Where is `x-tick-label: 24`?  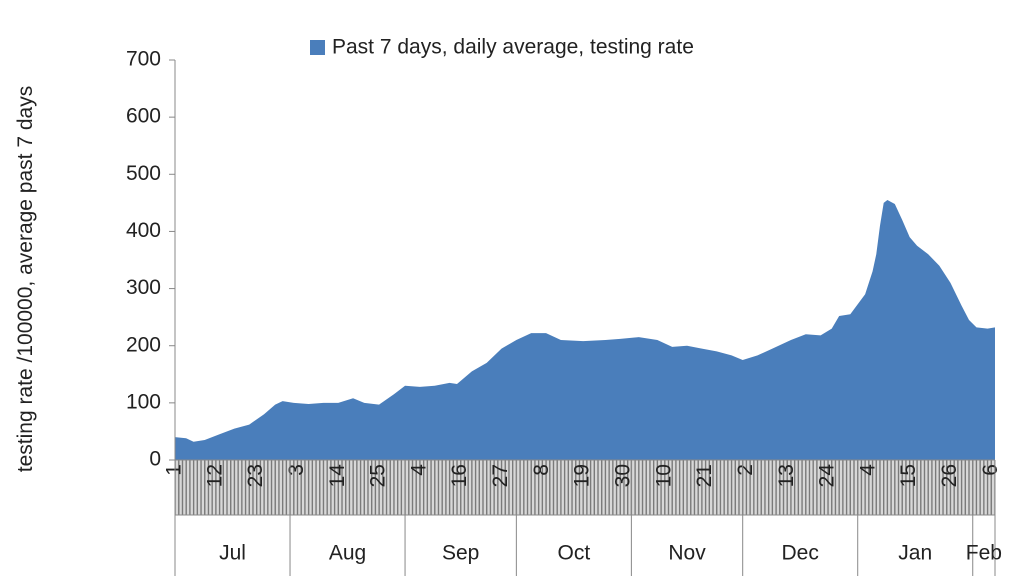
x-tick-label: 24 is located at coordinates (827, 476).